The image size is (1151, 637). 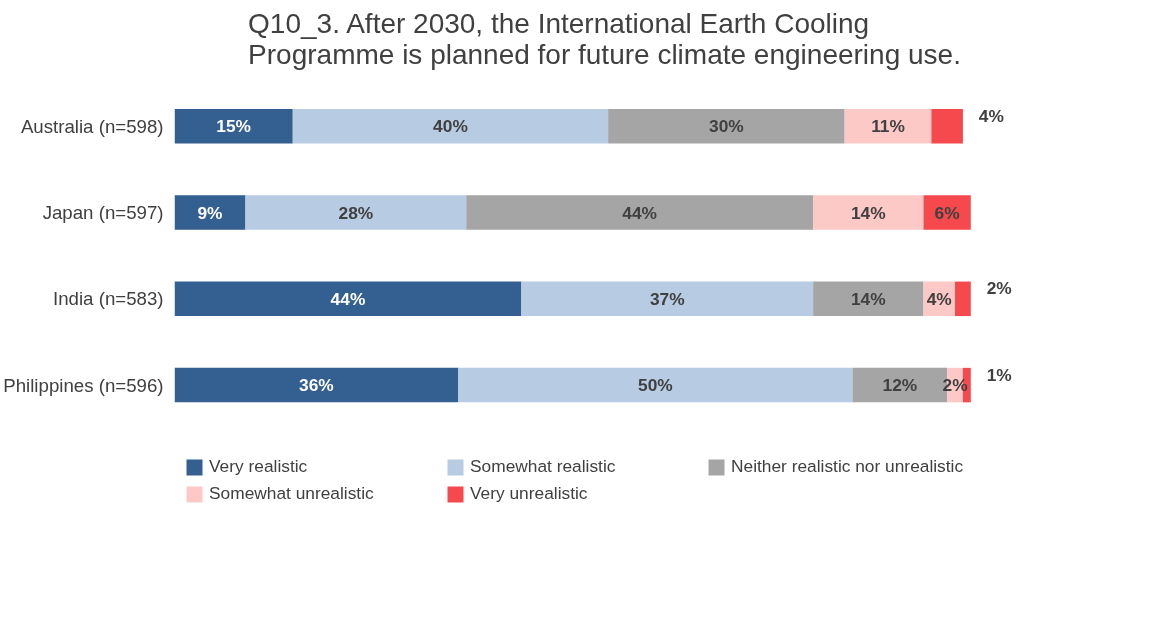 I want to click on data-label: 9%, so click(x=210, y=212).